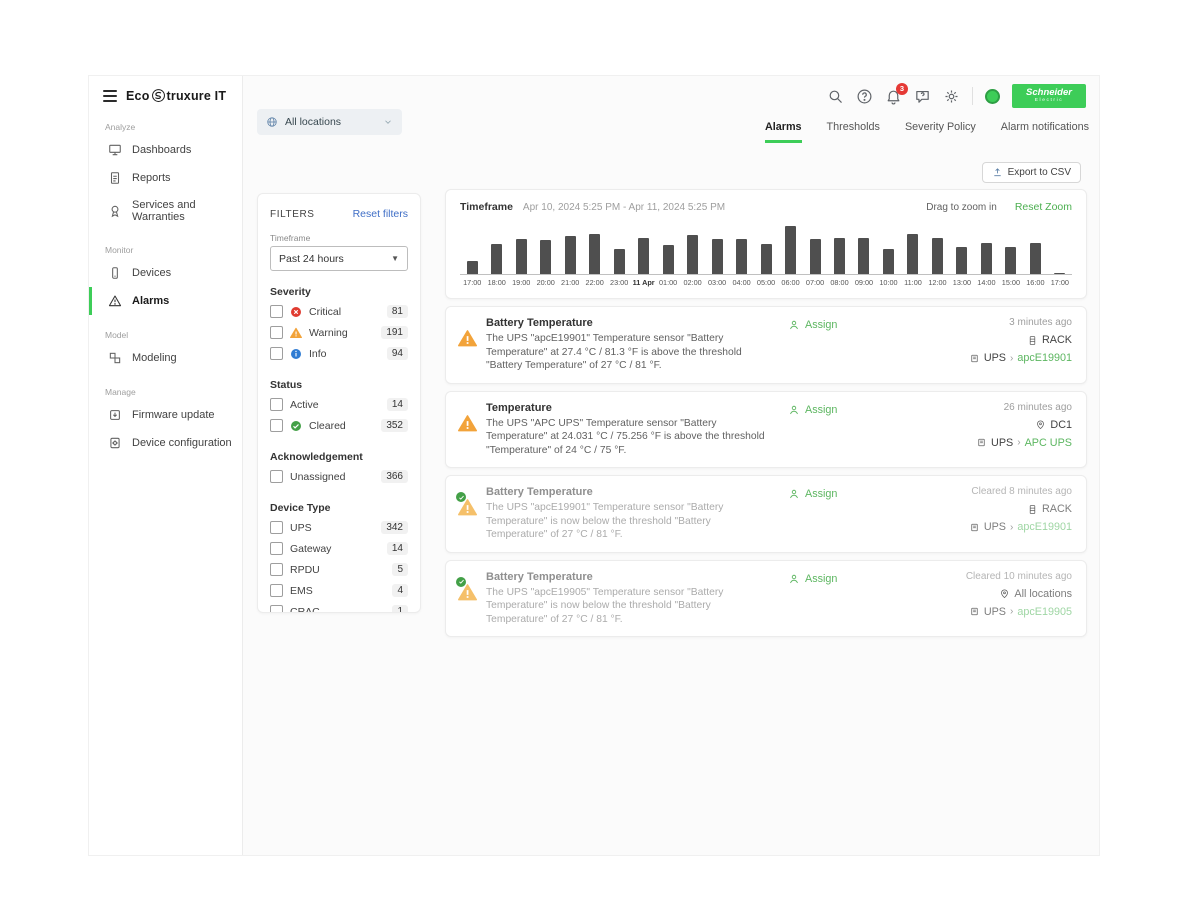  I want to click on reset-zoom-link: Reset Zoom, so click(1043, 207).